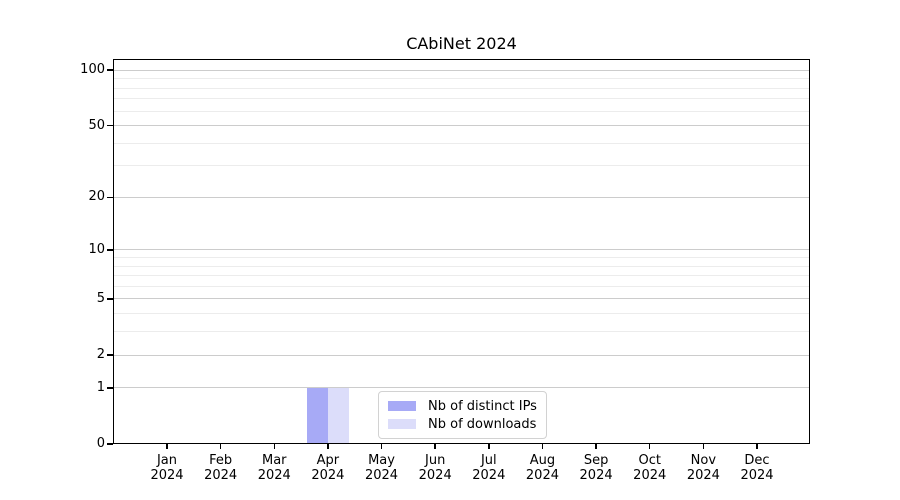 The image size is (900, 500). I want to click on y-tick-label: 0, so click(100, 443).